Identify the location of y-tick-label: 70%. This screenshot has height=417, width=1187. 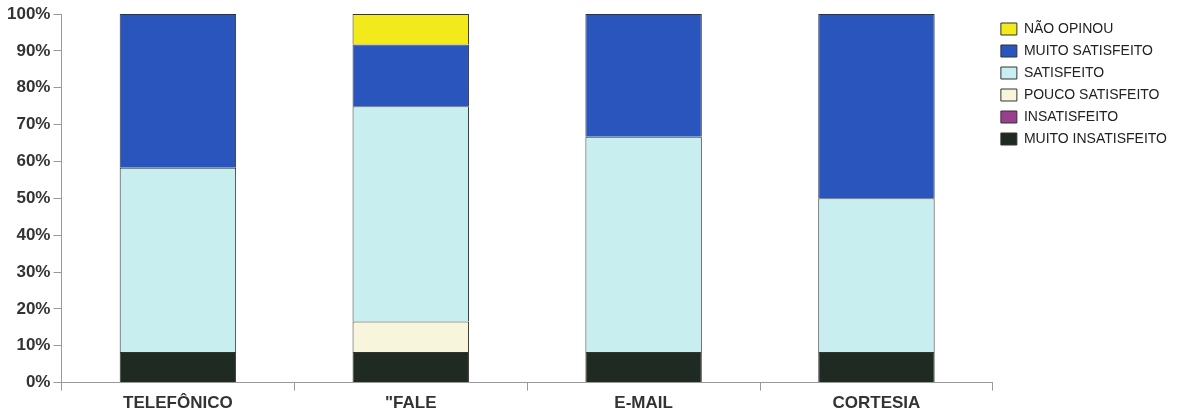
(33, 124).